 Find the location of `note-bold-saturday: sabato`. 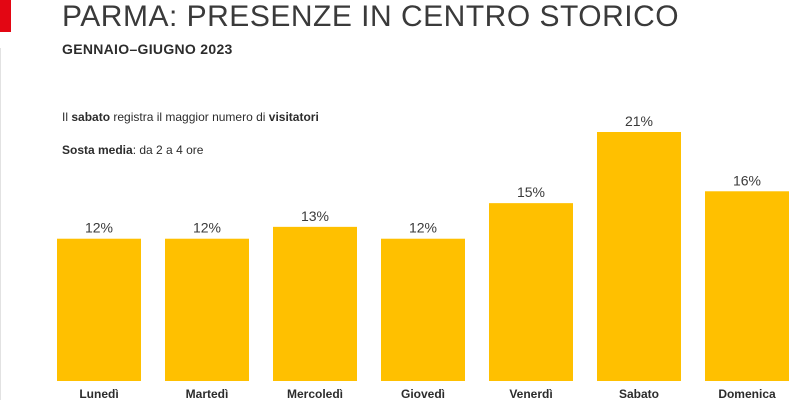

note-bold-saturday: sabato is located at coordinates (91, 117).